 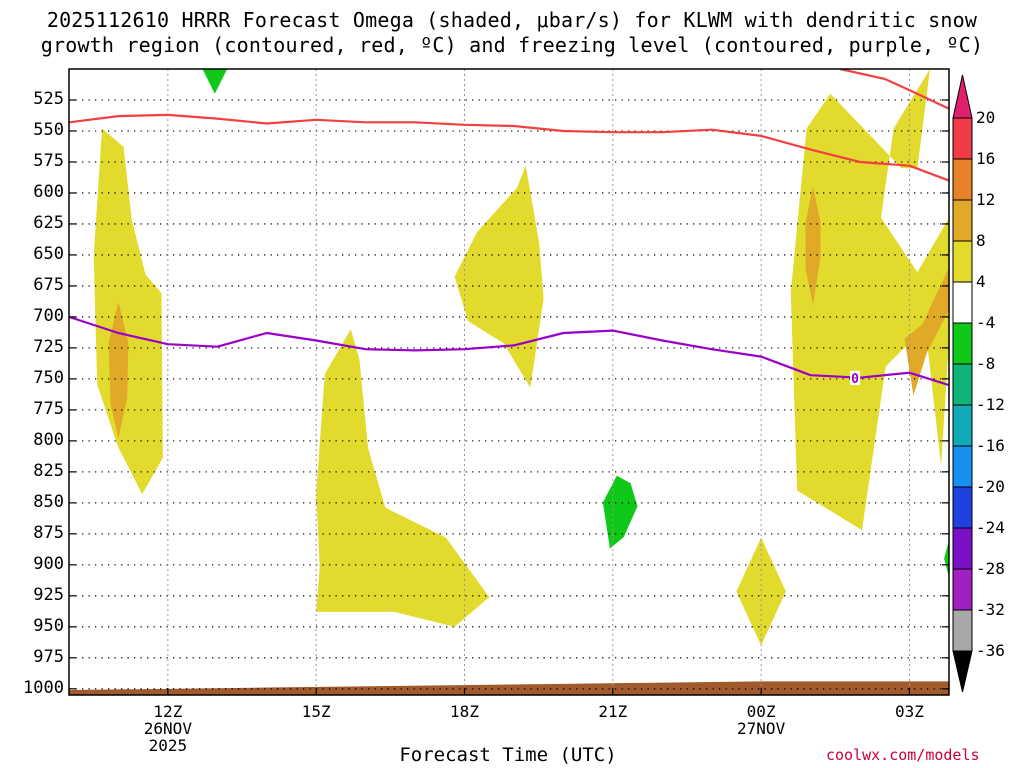 I want to click on y-tick-label: 700, so click(x=48, y=315).